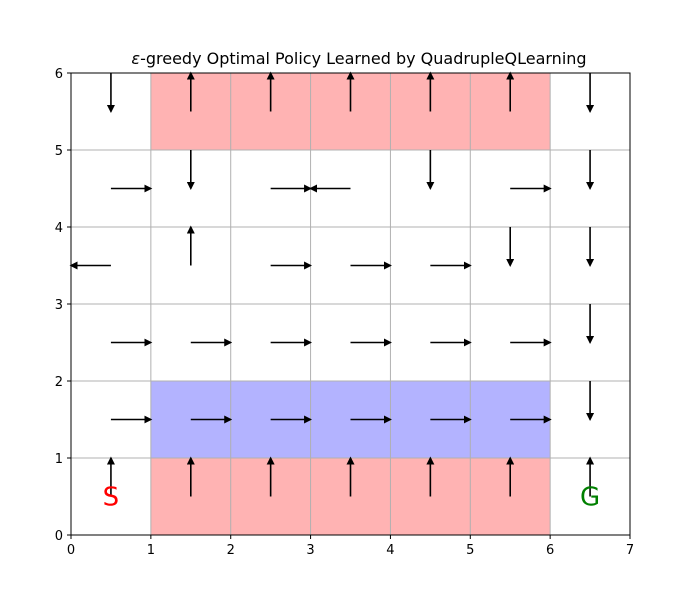 This screenshot has height=600, width=700. Describe the element at coordinates (111, 498) in the screenshot. I see `start-marker: S` at that location.